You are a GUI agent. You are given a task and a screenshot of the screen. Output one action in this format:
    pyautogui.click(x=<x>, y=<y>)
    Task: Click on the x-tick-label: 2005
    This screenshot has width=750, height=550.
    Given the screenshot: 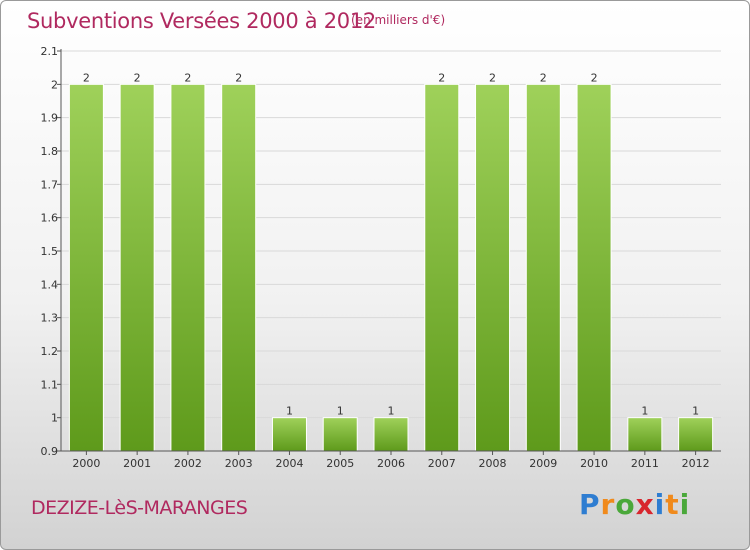 What is the action you would take?
    pyautogui.click(x=340, y=463)
    